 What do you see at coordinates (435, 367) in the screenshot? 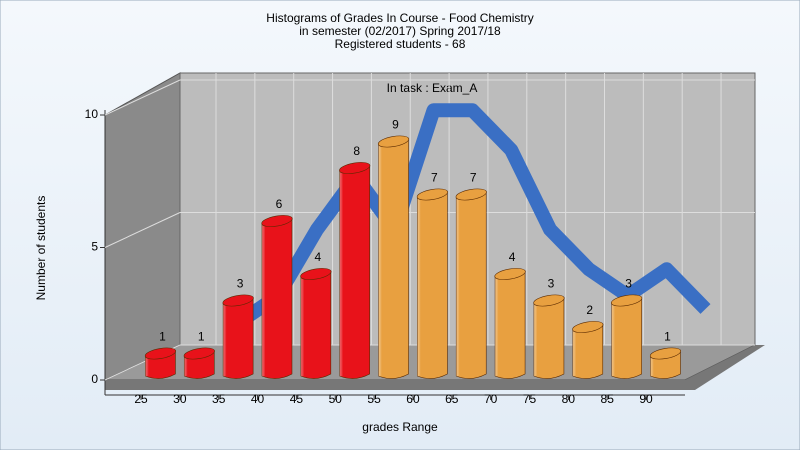
I see `floor-edge` at bounding box center [435, 367].